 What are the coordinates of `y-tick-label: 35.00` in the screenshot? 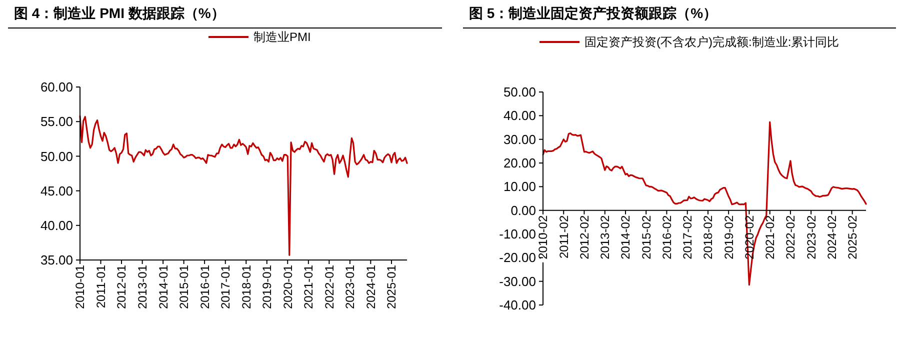 It's located at (56, 260).